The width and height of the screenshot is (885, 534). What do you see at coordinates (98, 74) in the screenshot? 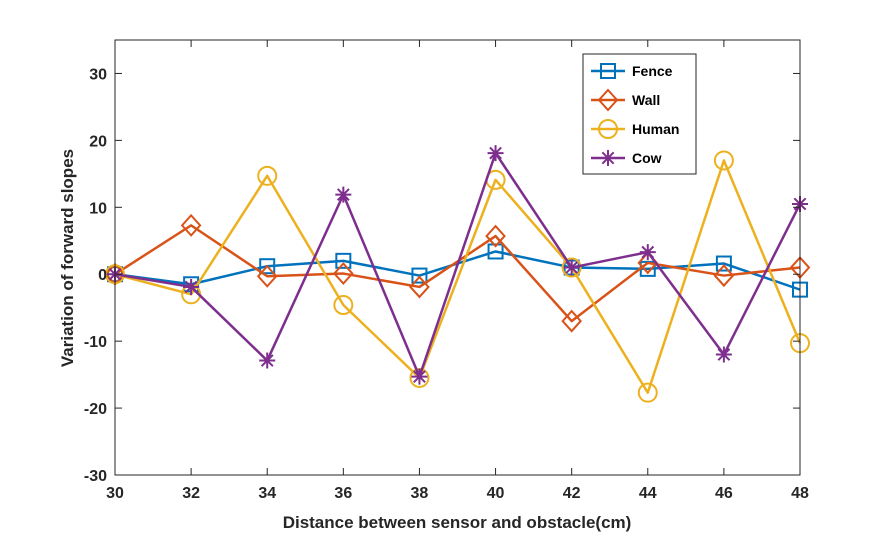
I see `y-tick-label: 30` at bounding box center [98, 74].